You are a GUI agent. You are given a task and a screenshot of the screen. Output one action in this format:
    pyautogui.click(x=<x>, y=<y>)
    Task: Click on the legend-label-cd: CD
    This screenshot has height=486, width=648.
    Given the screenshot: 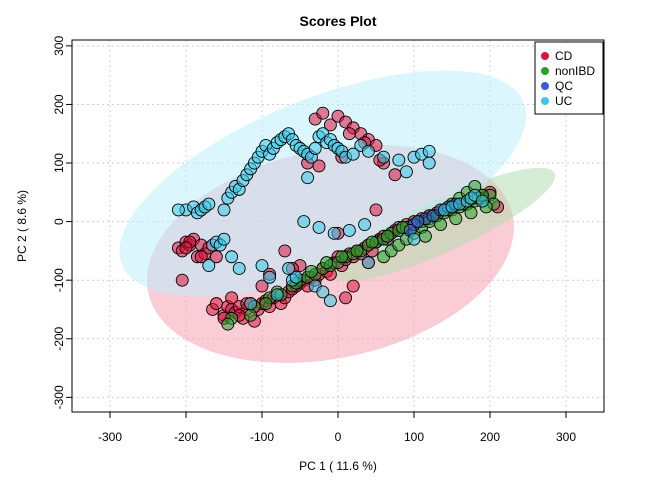 What is the action you would take?
    pyautogui.click(x=564, y=56)
    